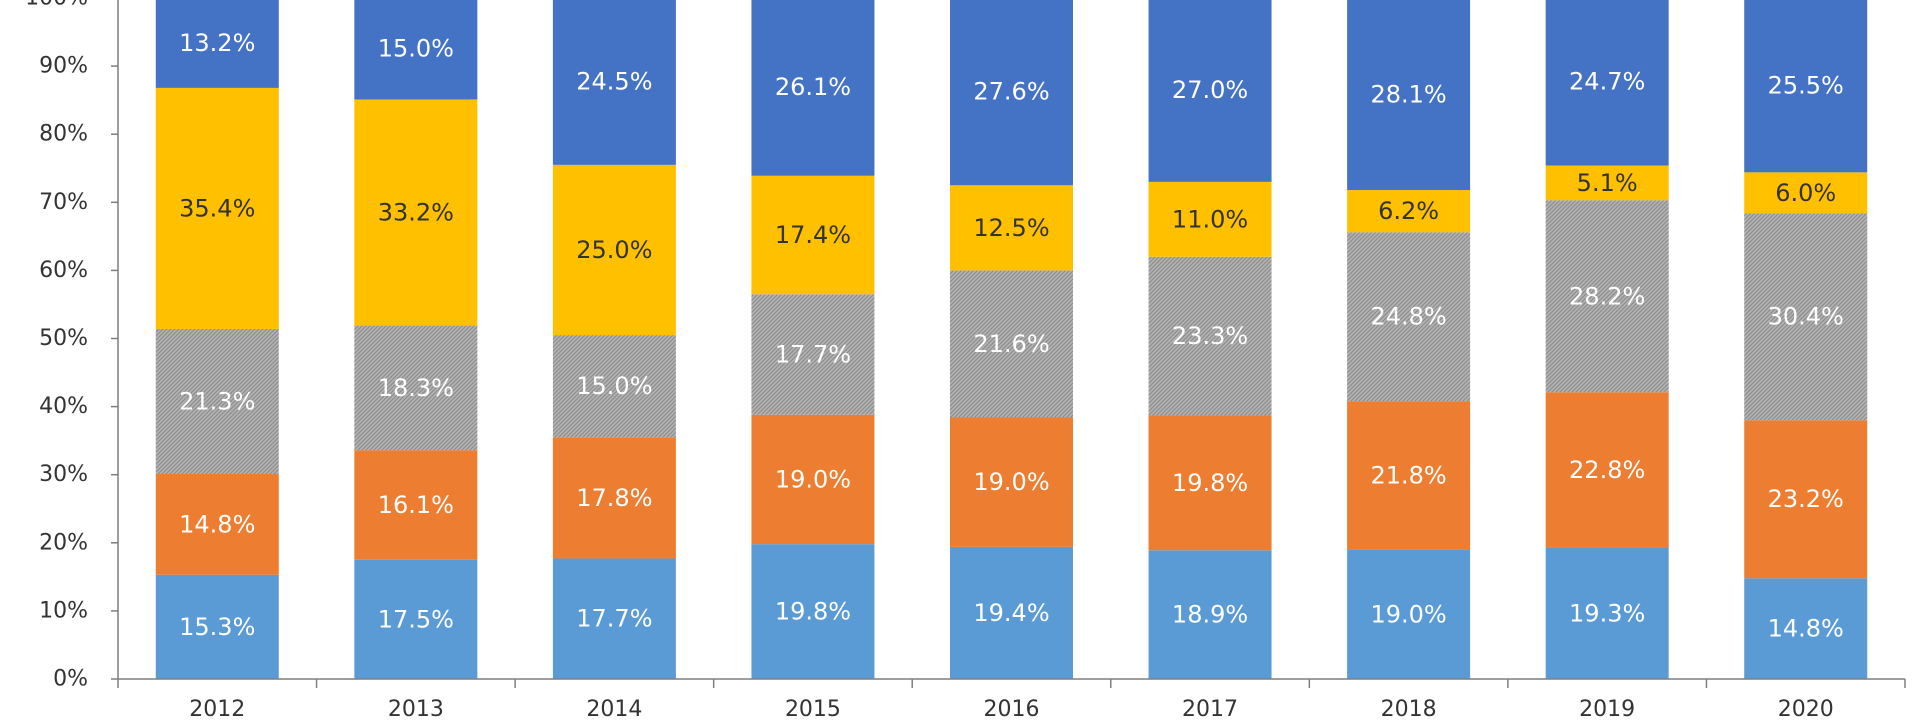 Image resolution: width=1920 pixels, height=720 pixels. I want to click on y-tick-label: 90%, so click(63, 66).